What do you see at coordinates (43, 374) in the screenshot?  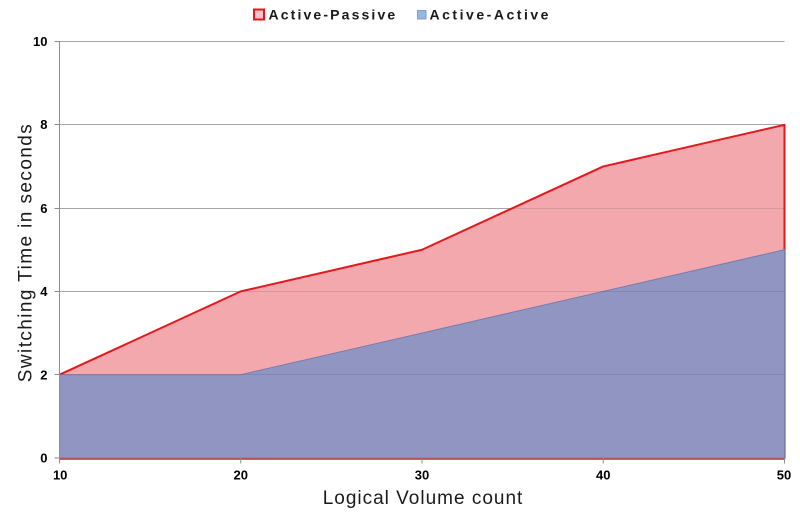 I see `svg-text: 2` at bounding box center [43, 374].